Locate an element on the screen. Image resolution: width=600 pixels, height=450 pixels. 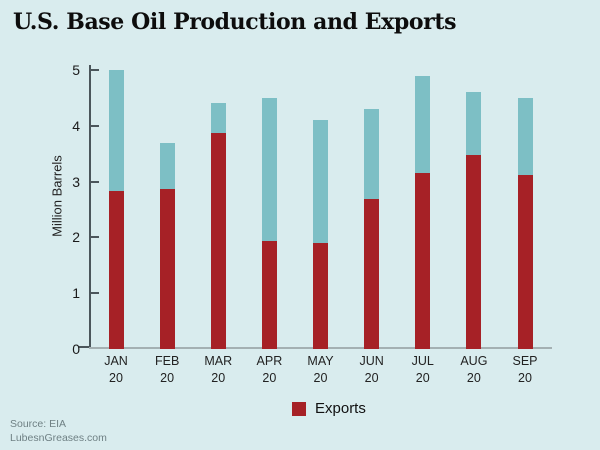
x-label-jul: JUL is located at coordinates (422, 361).